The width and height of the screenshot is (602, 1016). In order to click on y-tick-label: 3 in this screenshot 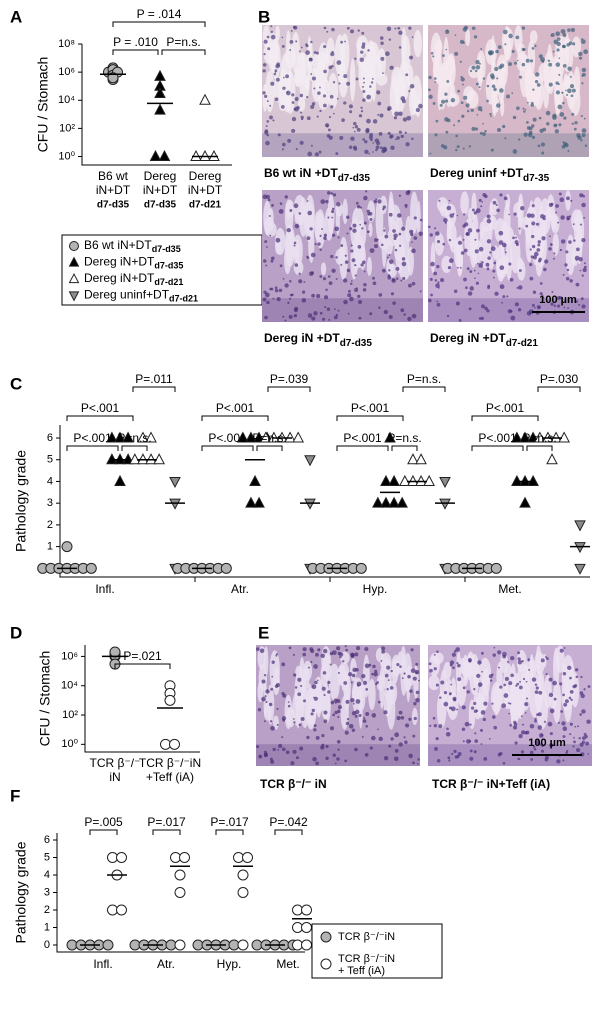, I will do `click(47, 892)`.